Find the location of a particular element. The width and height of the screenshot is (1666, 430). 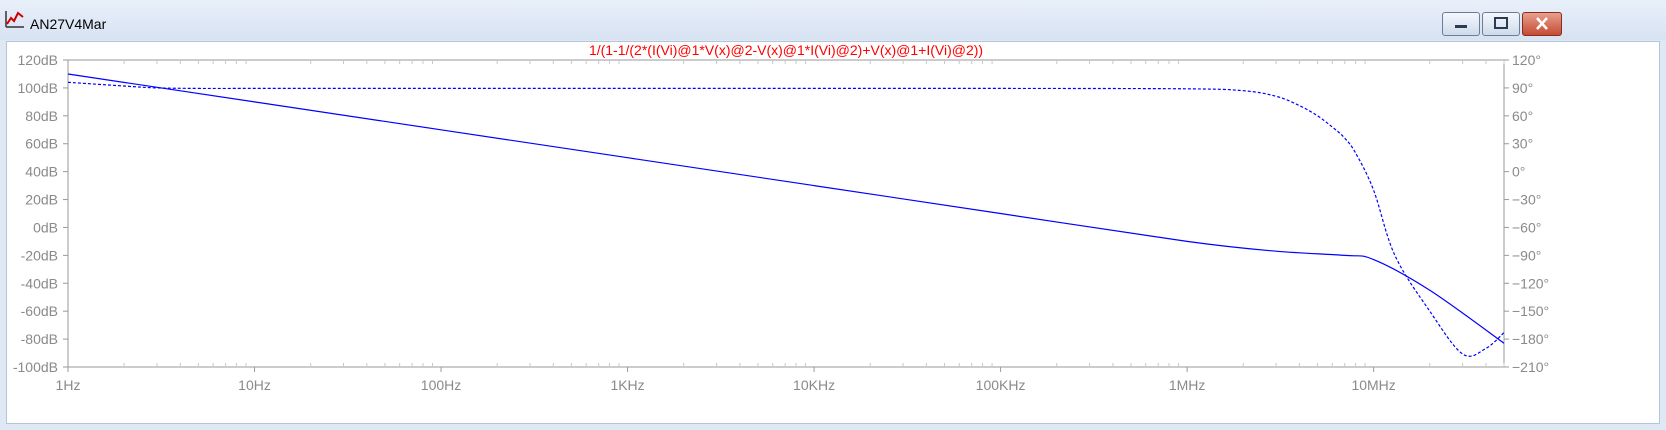

x-tick-label: 10KHz is located at coordinates (814, 385).